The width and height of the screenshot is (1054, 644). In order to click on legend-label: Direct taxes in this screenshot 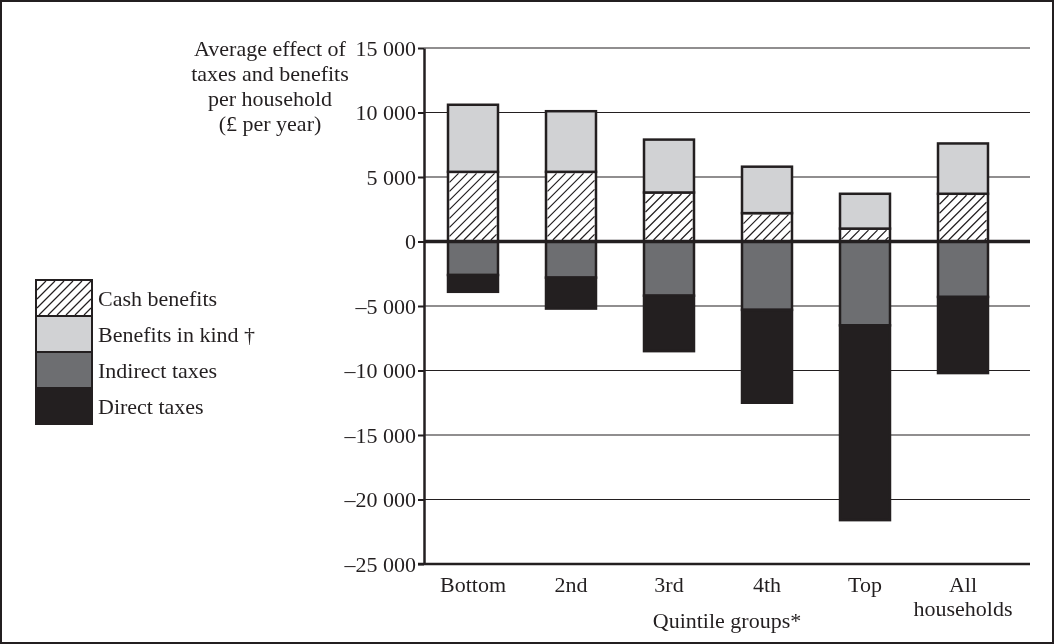, I will do `click(151, 406)`.